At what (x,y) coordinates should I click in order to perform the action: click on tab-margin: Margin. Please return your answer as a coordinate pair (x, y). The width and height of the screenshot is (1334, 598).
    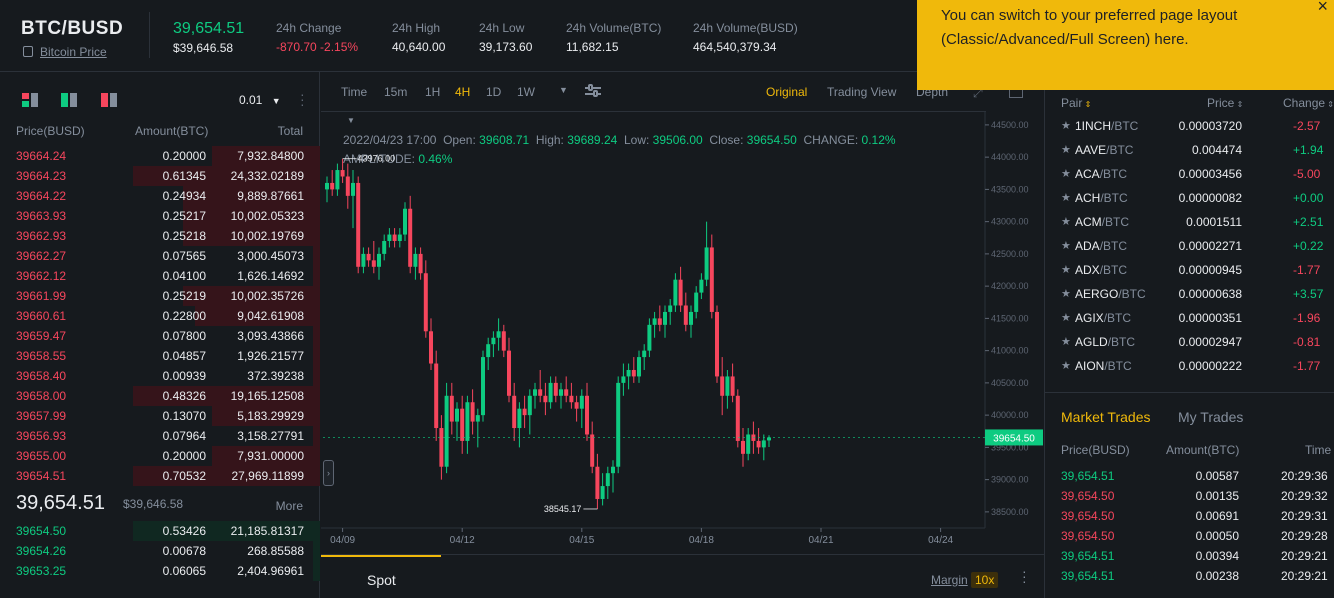
    Looking at the image, I should click on (949, 580).